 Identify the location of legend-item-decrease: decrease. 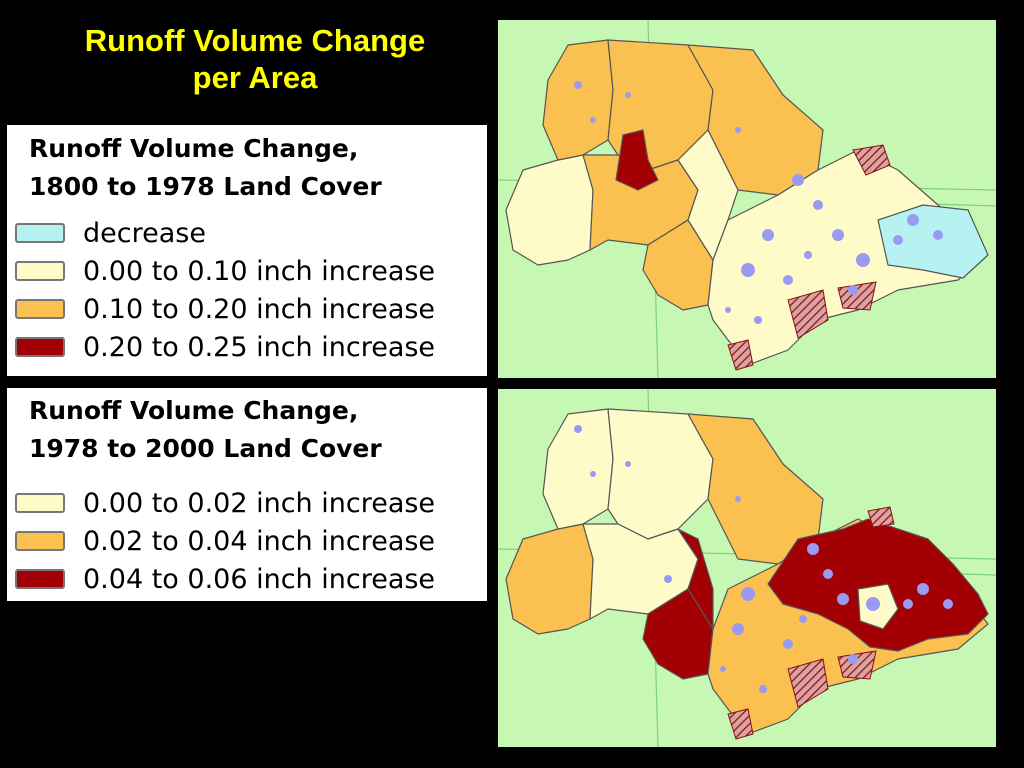
(250, 233).